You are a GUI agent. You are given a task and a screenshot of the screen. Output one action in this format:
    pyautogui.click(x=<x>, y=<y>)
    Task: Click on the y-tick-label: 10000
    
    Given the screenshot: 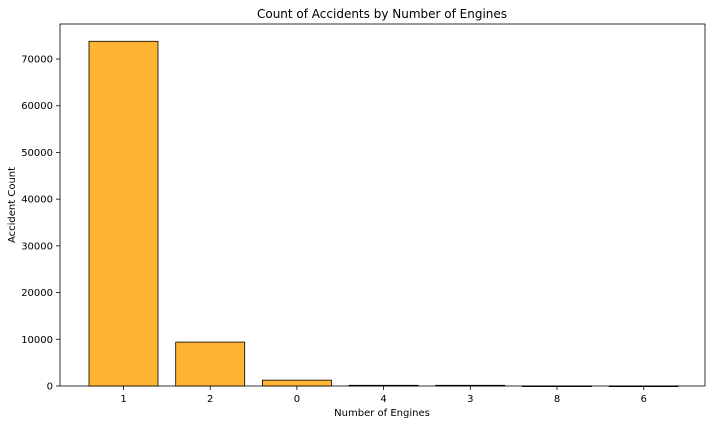 What is the action you would take?
    pyautogui.click(x=37, y=340)
    